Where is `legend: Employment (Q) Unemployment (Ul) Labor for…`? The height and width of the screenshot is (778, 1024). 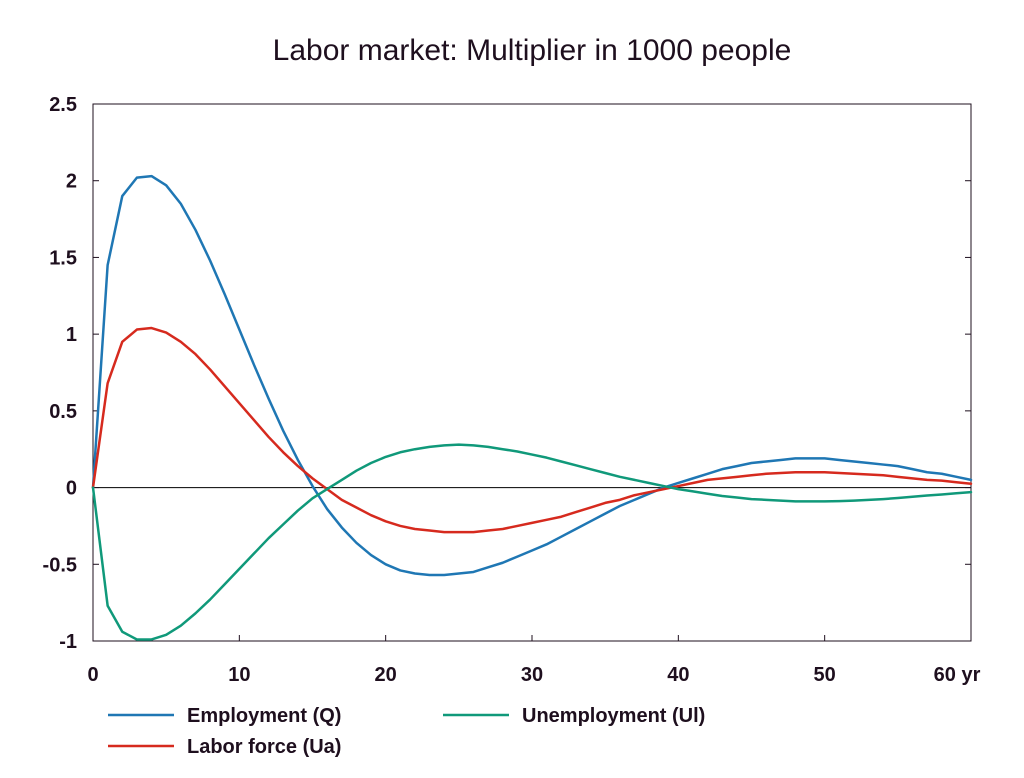 legend: Employment (Q) Unemployment (Ul) Labor for… is located at coordinates (406, 731).